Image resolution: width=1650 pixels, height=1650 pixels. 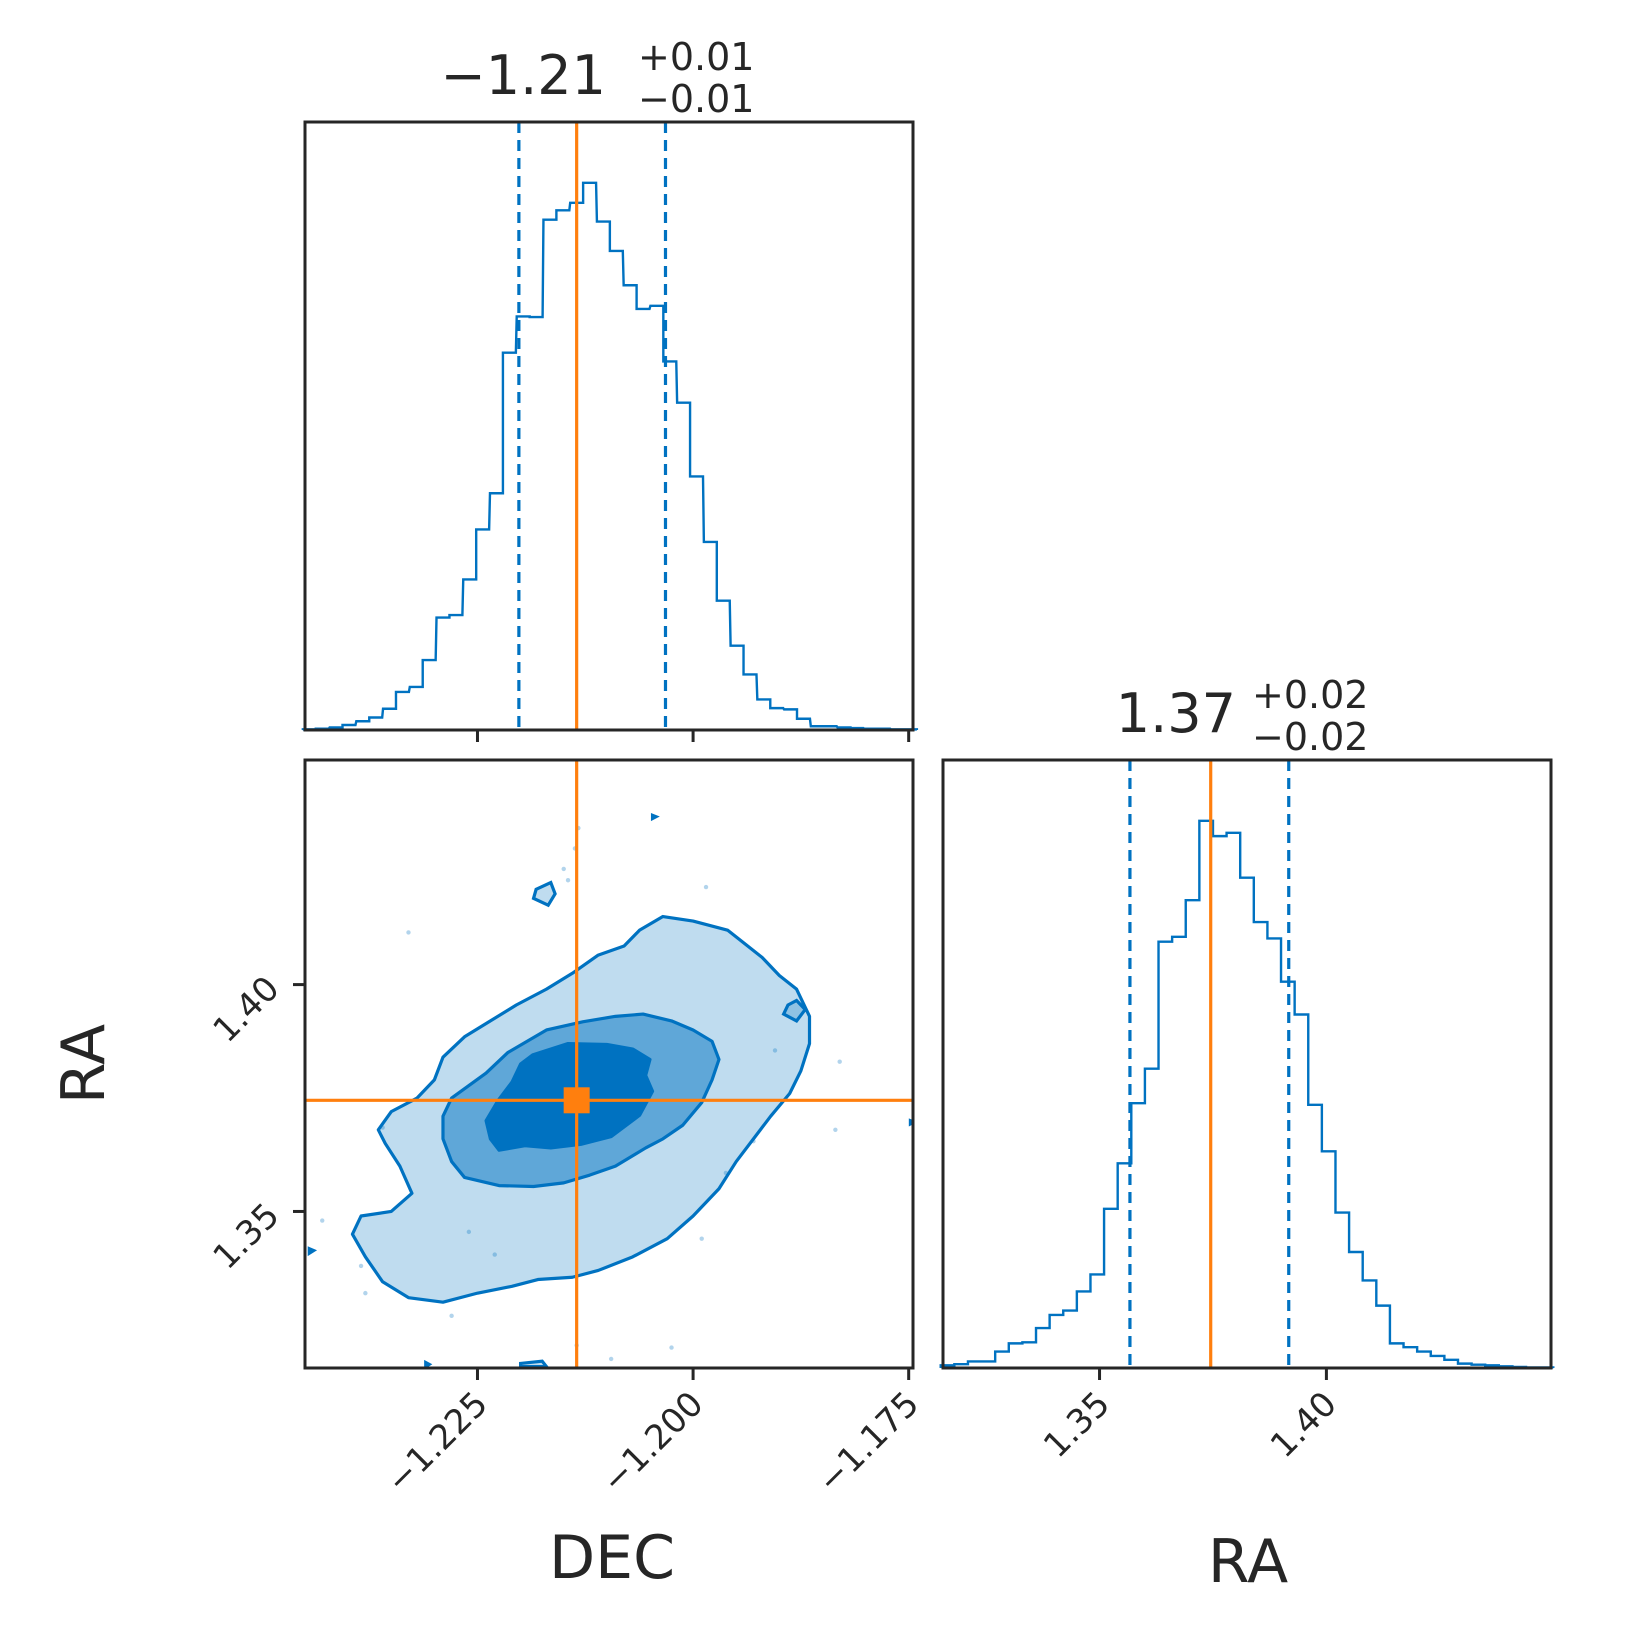 I want to click on dec-histogram-steps, so click(x=610, y=456).